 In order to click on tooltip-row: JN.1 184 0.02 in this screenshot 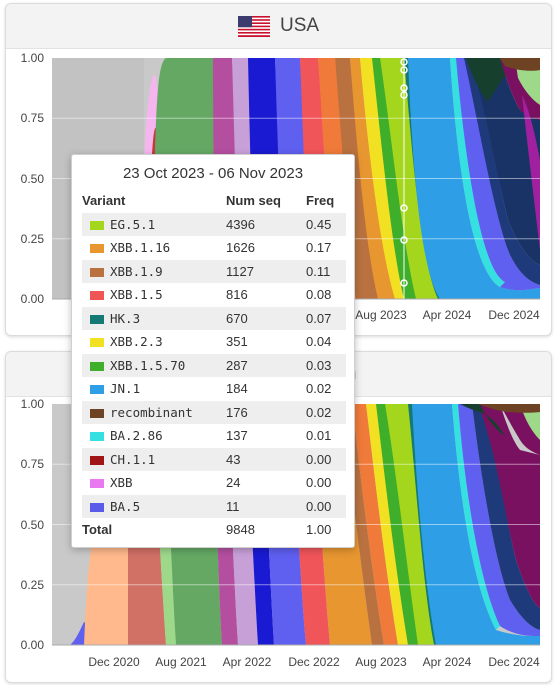, I will do `click(214, 389)`.